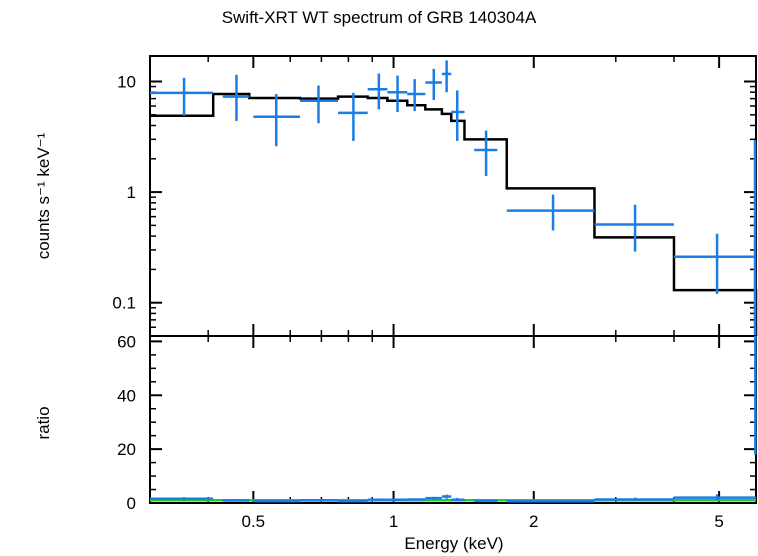 The image size is (758, 556). I want to click on x-tick-label: 1, so click(393, 521).